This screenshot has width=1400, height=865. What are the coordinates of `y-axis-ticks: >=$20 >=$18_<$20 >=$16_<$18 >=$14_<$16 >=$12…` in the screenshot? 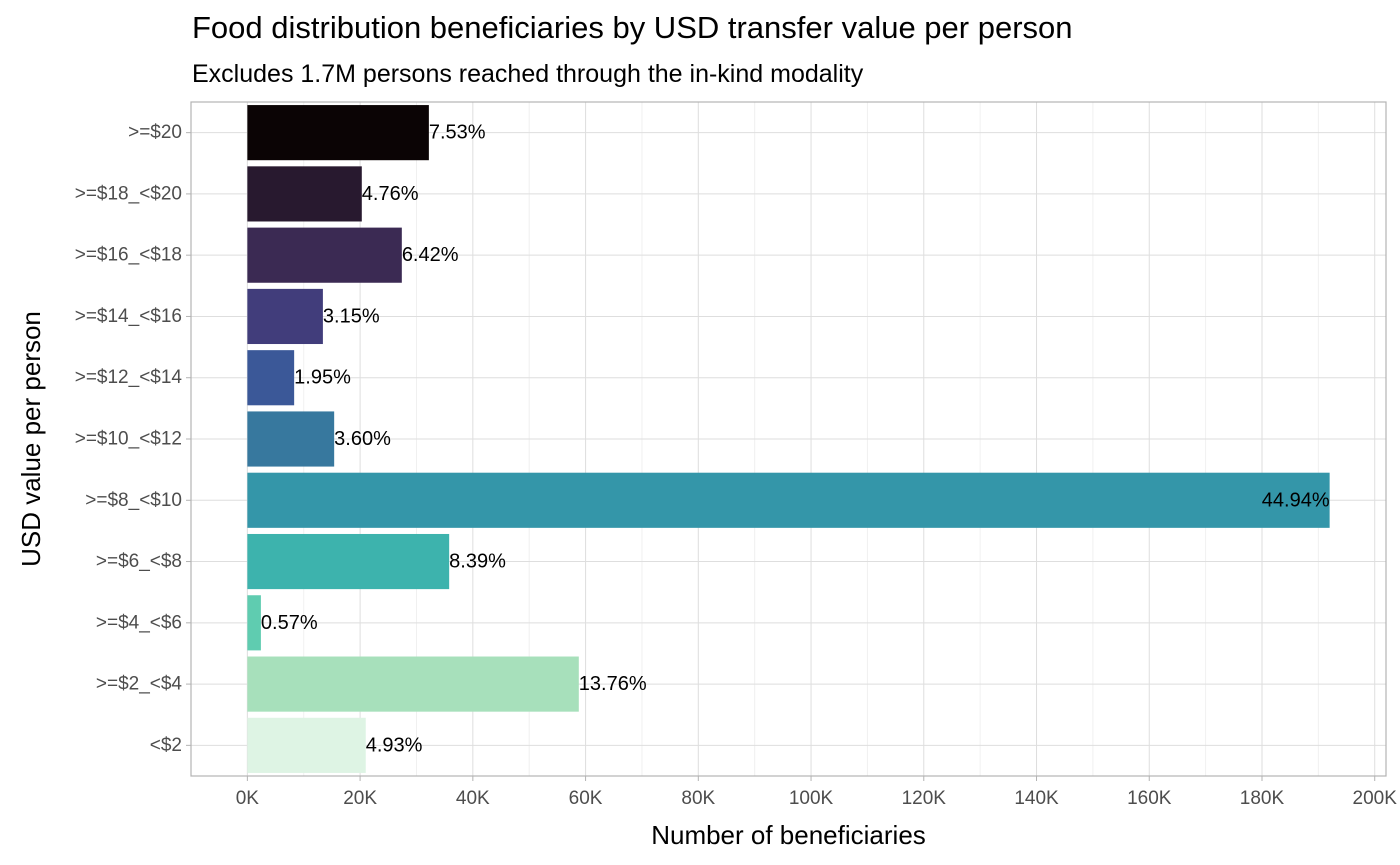 It's located at (133, 439).